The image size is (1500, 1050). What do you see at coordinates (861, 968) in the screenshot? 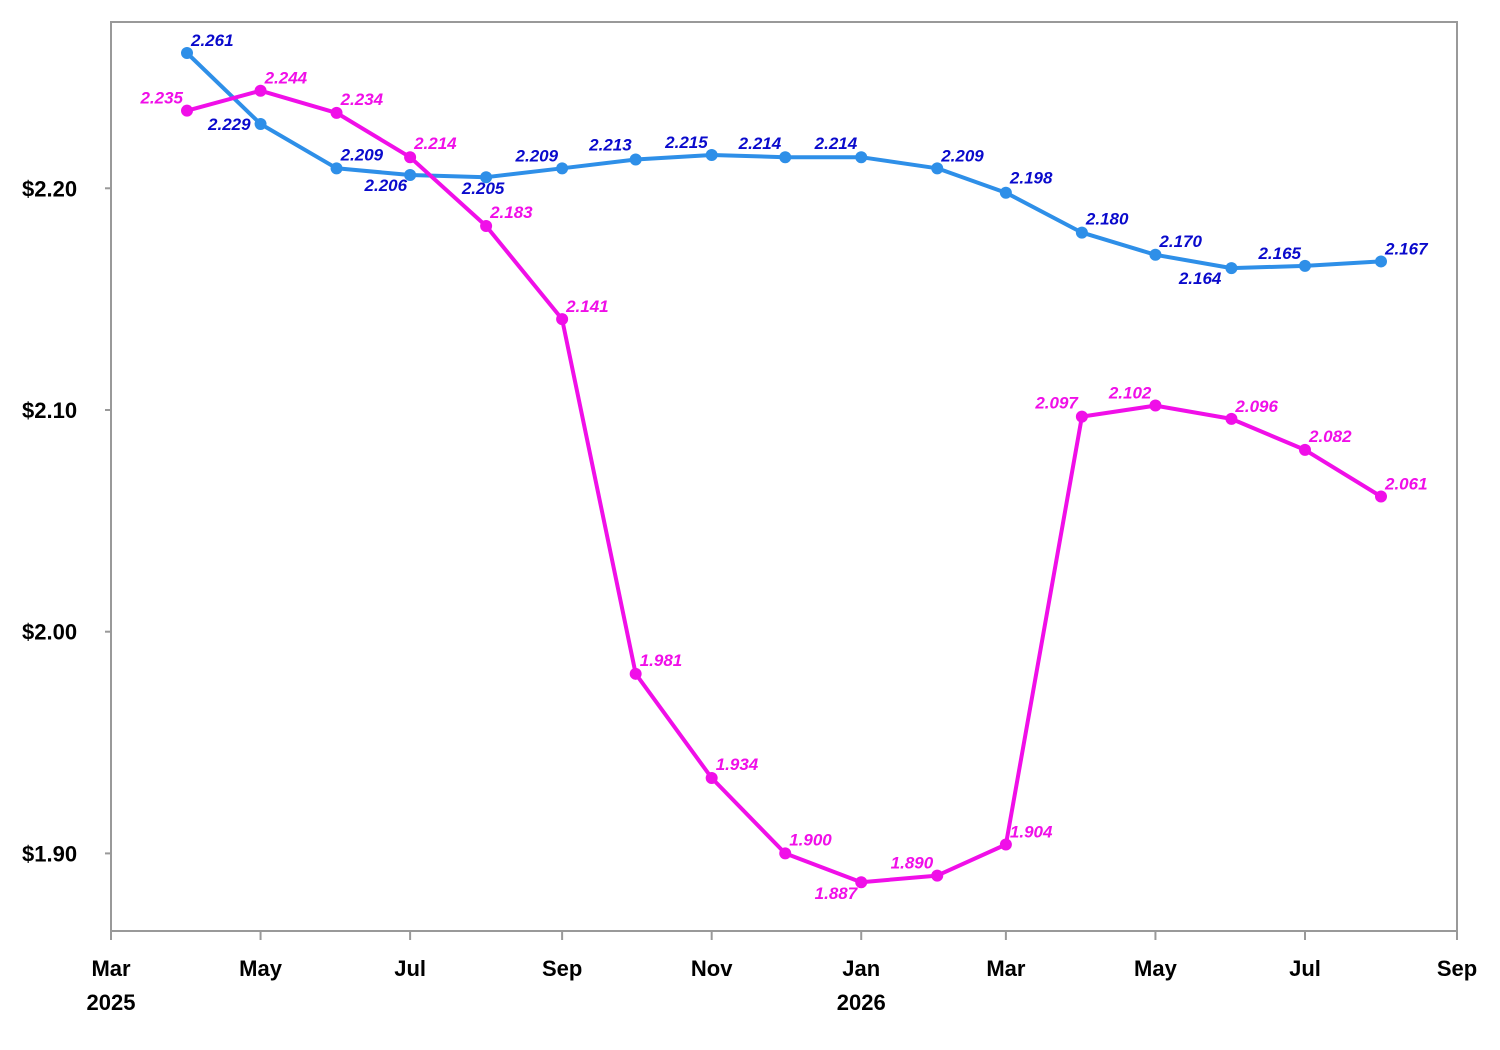
I see `x-tick-label: Jan` at bounding box center [861, 968].